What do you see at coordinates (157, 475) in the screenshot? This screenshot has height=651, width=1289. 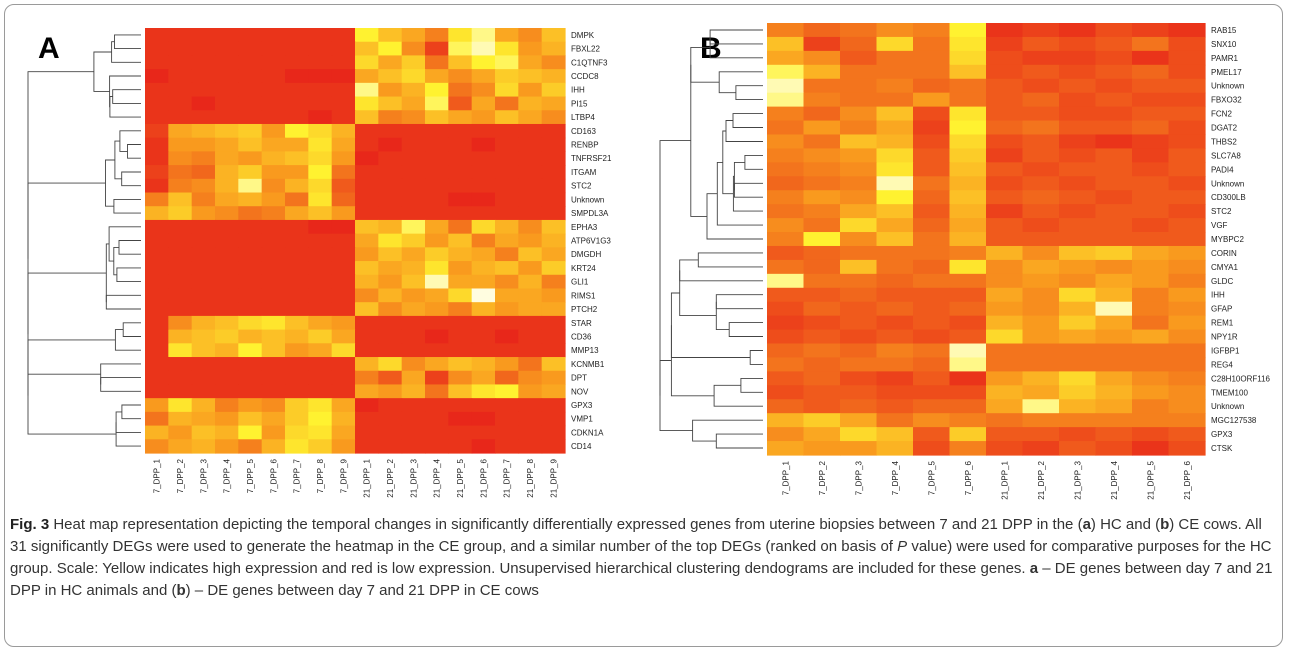 I see `column-label: 7_DPP_1` at bounding box center [157, 475].